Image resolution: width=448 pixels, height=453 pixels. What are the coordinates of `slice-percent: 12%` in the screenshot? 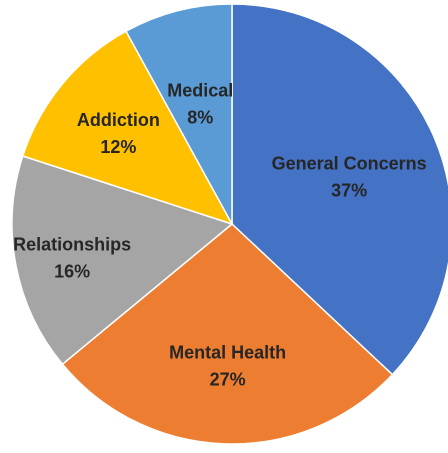 It's located at (118, 147).